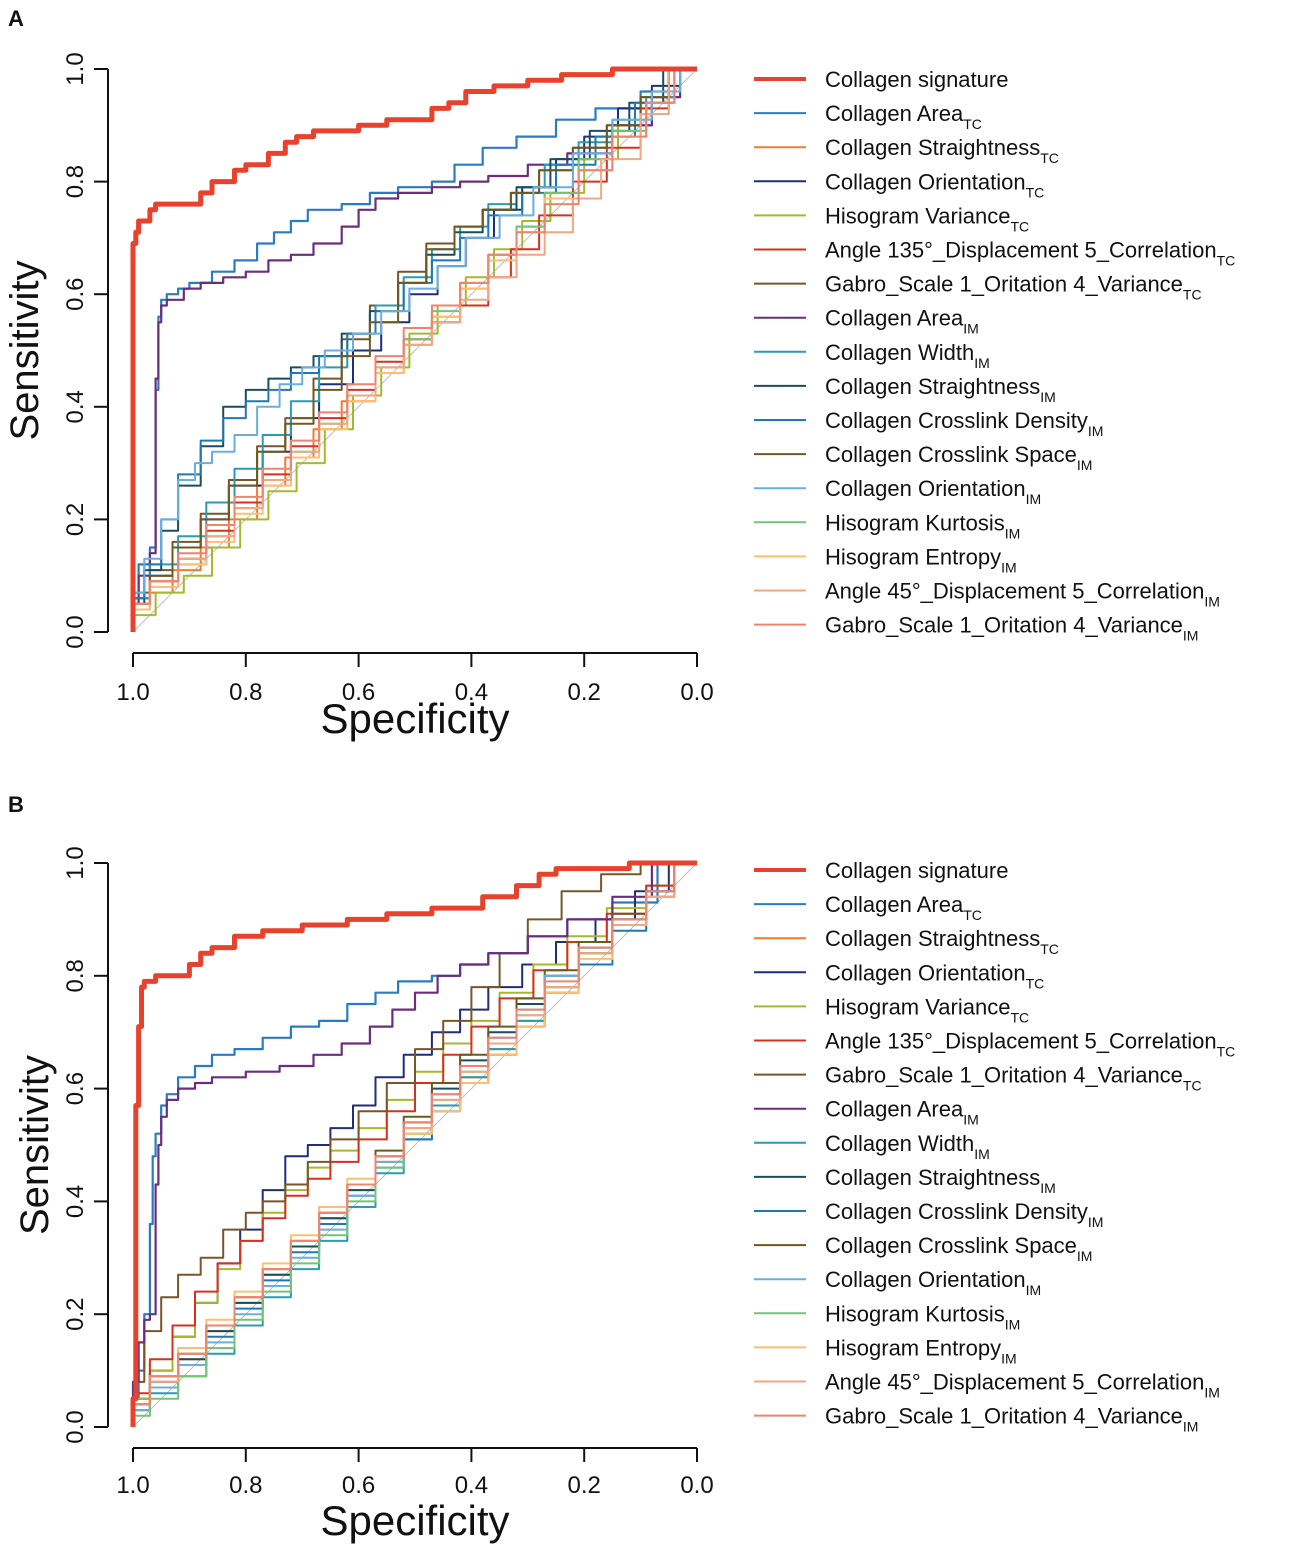 The height and width of the screenshot is (1548, 1299). I want to click on panel-label: B, so click(16, 804).